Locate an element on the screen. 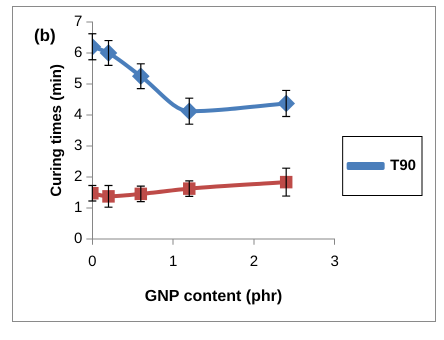 The width and height of the screenshot is (444, 340). y-tick-label: 7 is located at coordinates (78, 21).